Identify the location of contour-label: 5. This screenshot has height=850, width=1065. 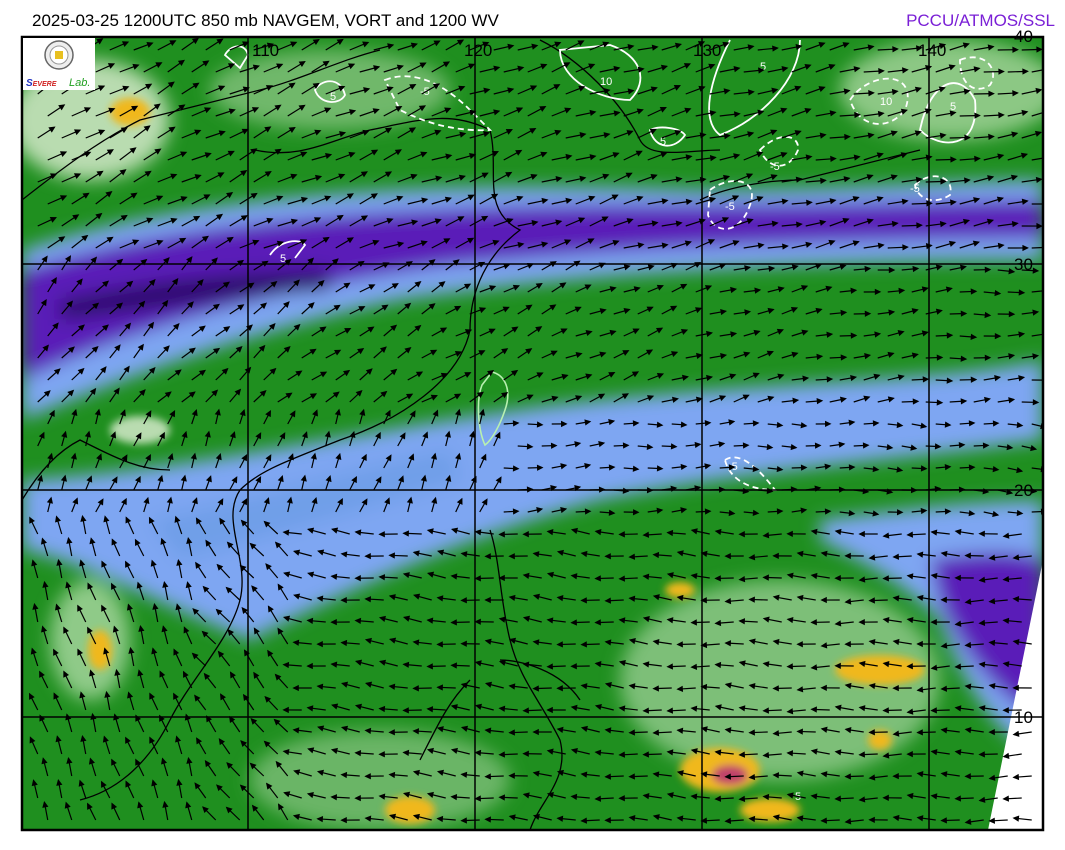
(953, 107).